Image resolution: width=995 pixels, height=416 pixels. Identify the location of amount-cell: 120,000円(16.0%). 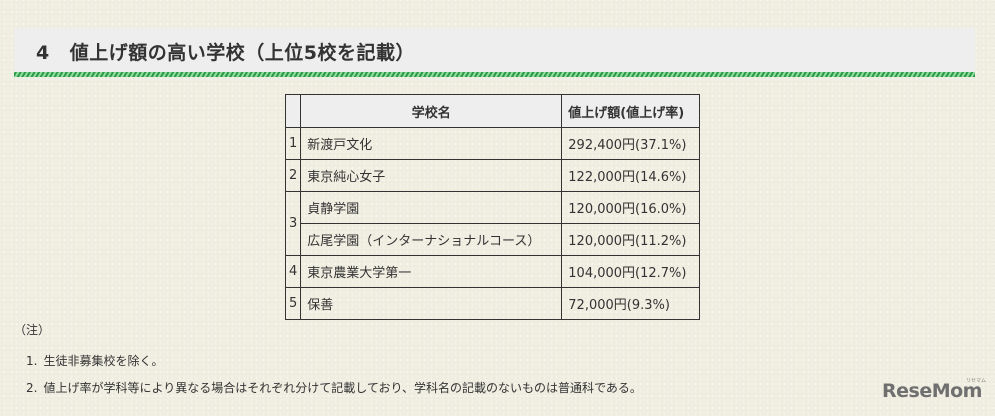
(631, 207).